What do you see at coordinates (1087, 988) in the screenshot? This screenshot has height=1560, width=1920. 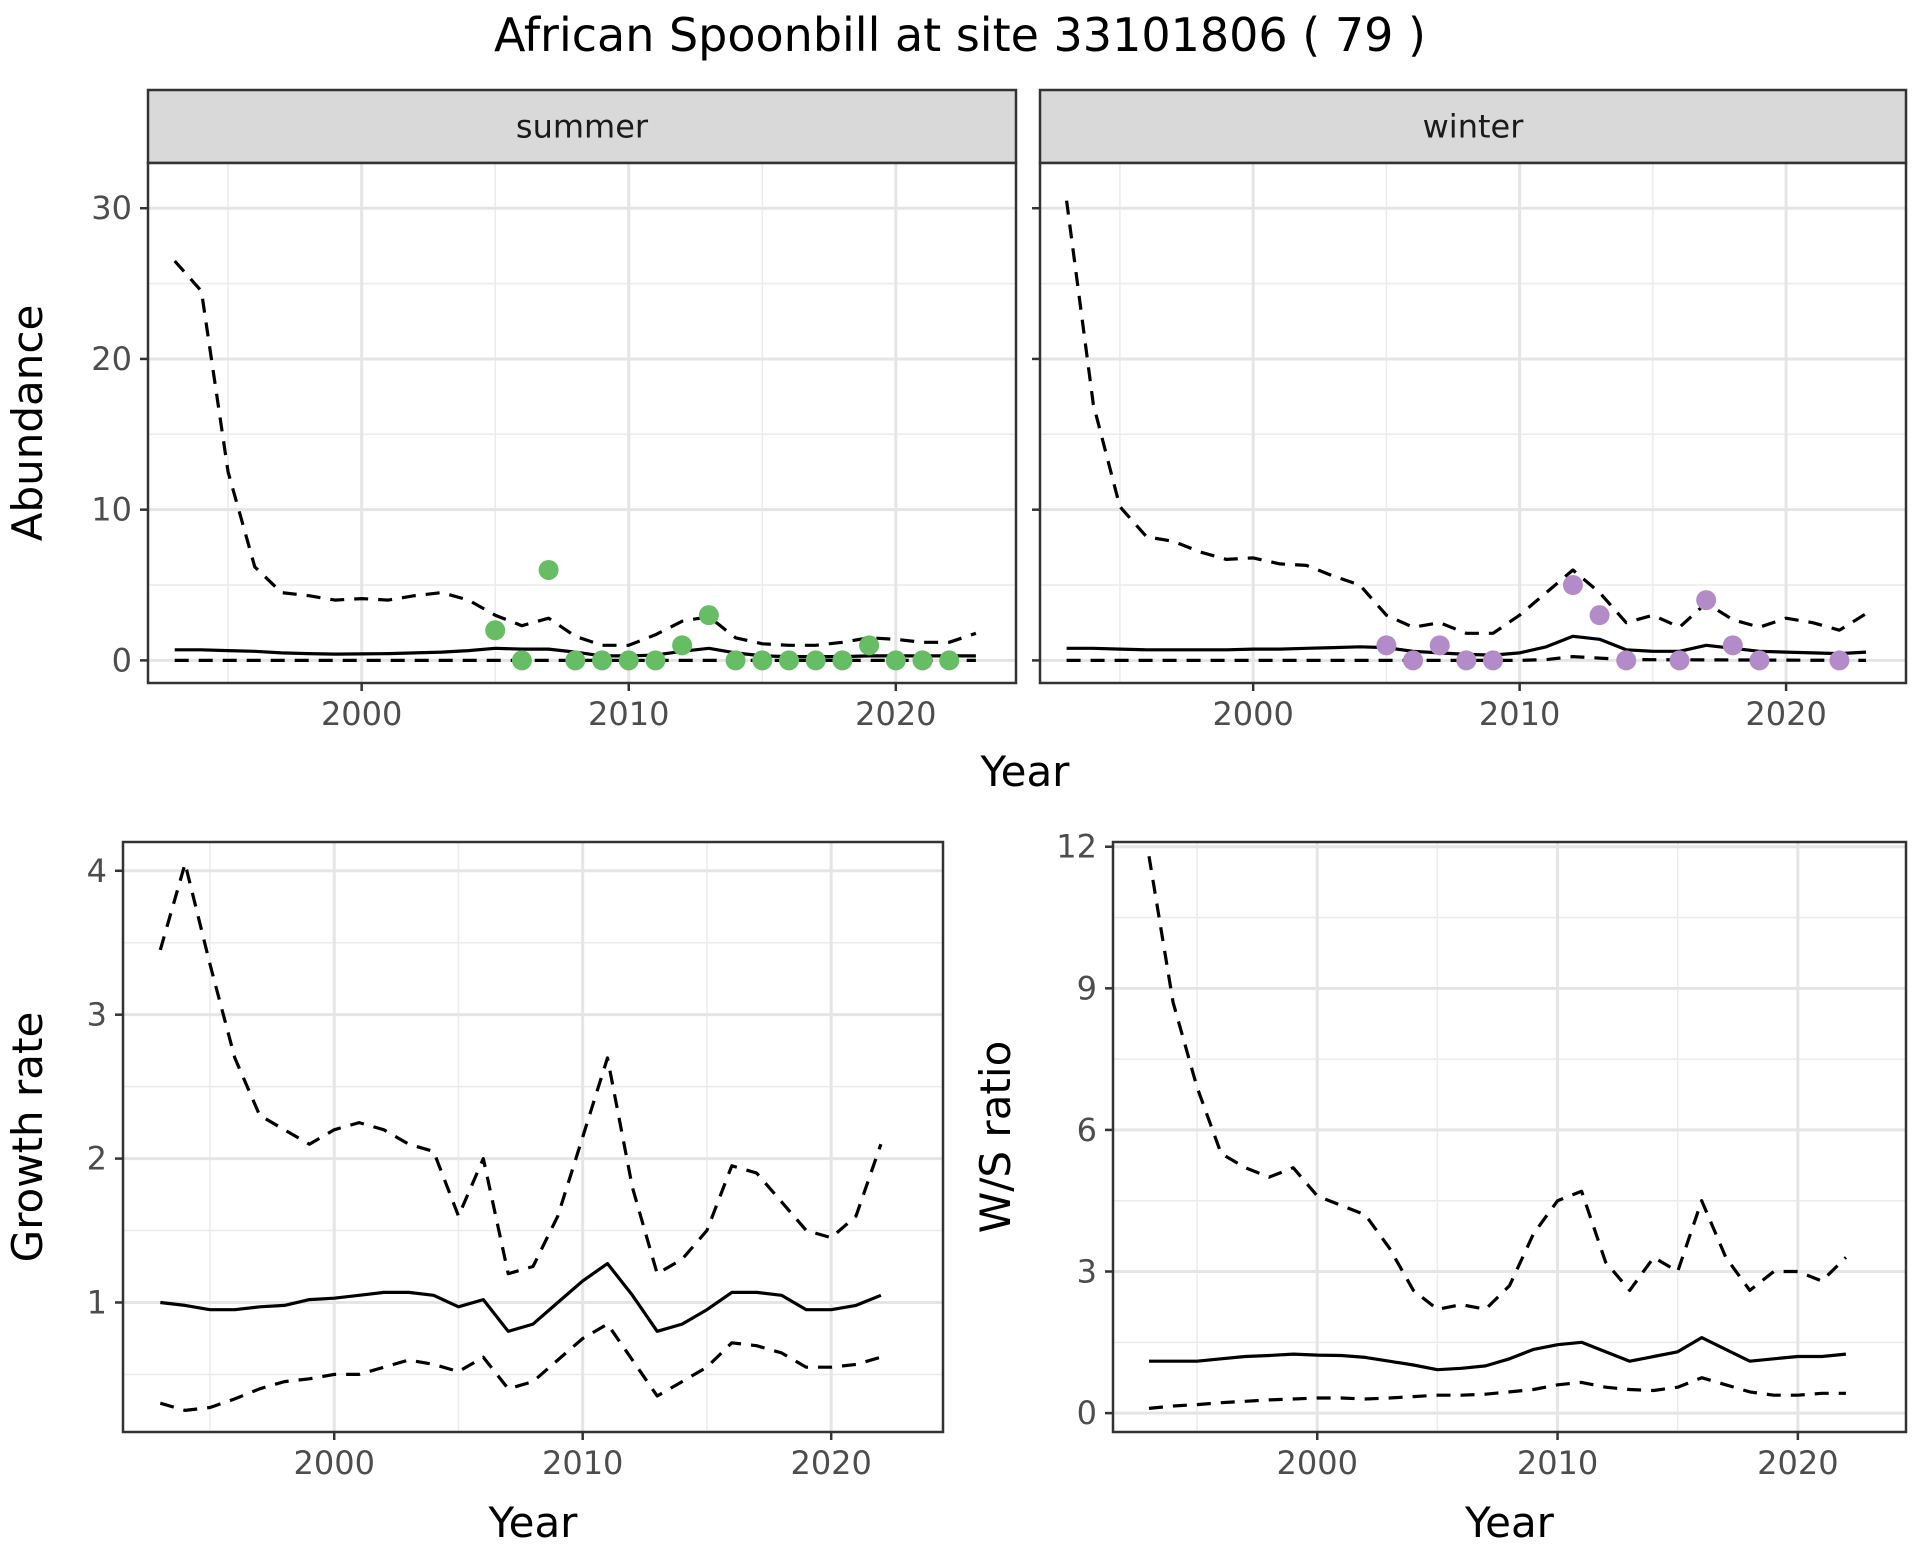 I see `y-tick-label: 9` at bounding box center [1087, 988].